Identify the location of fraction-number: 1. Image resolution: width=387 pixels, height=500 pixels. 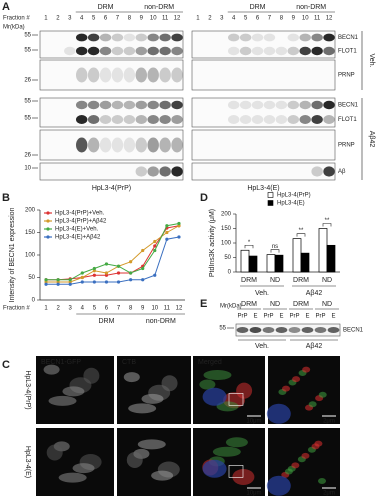
(198, 19).